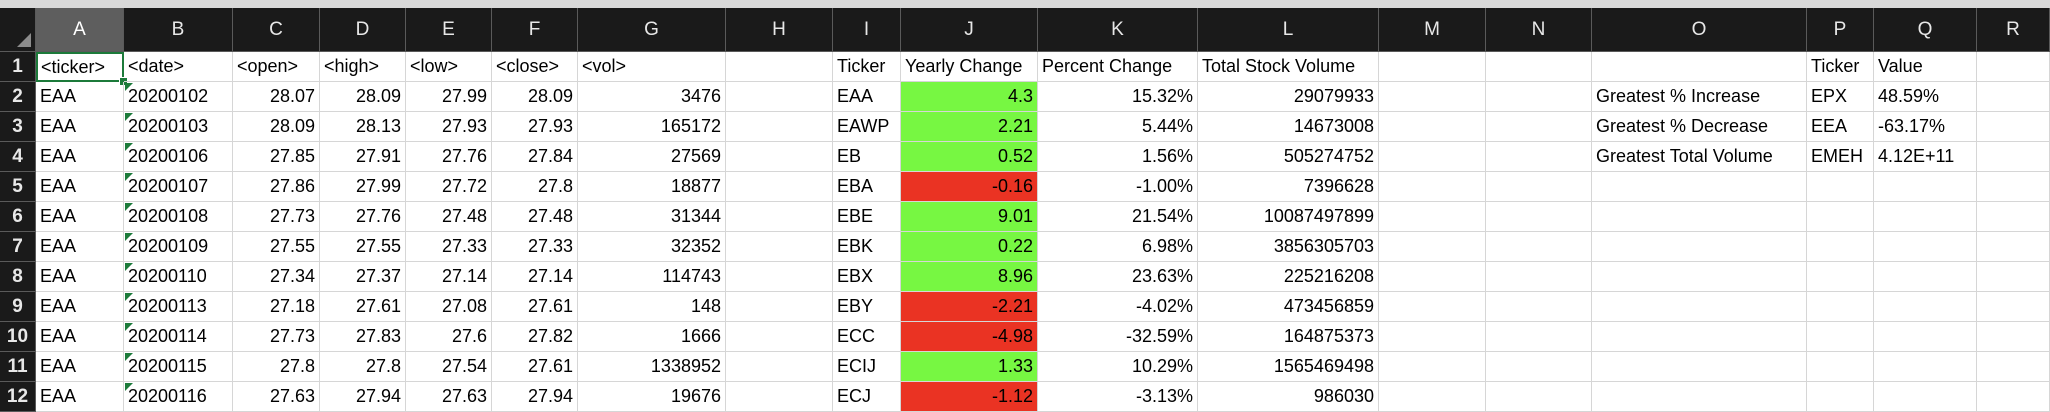 The width and height of the screenshot is (2050, 412). What do you see at coordinates (1840, 97) in the screenshot?
I see `cell-p2: EPX` at bounding box center [1840, 97].